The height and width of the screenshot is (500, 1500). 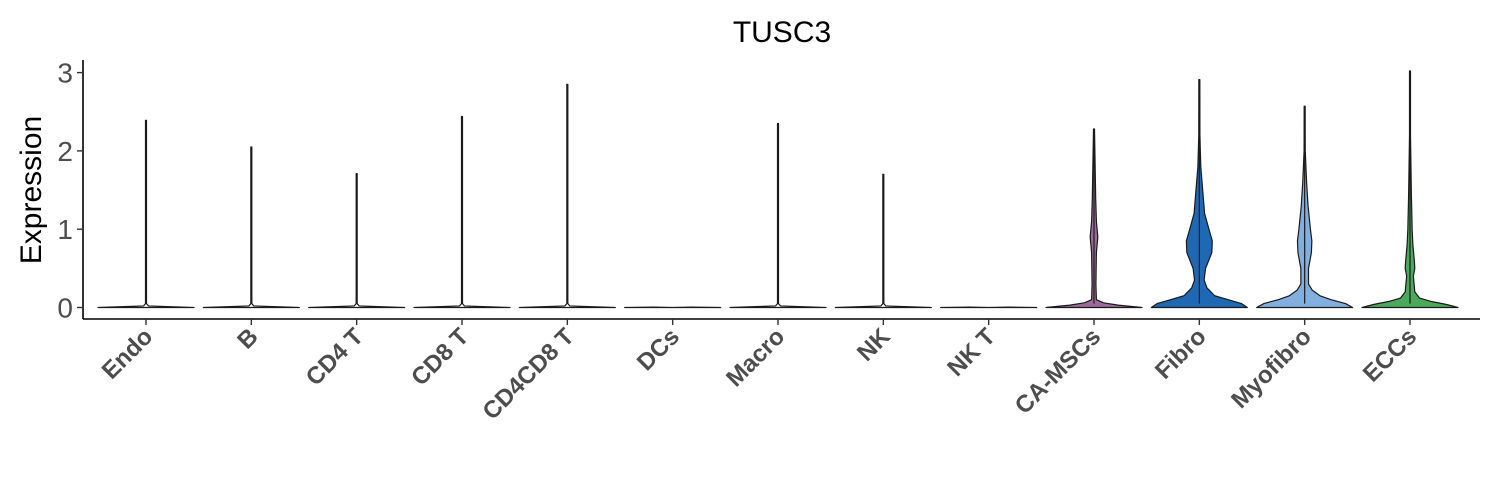 What do you see at coordinates (247, 338) in the screenshot?
I see `x-tick-label: B` at bounding box center [247, 338].